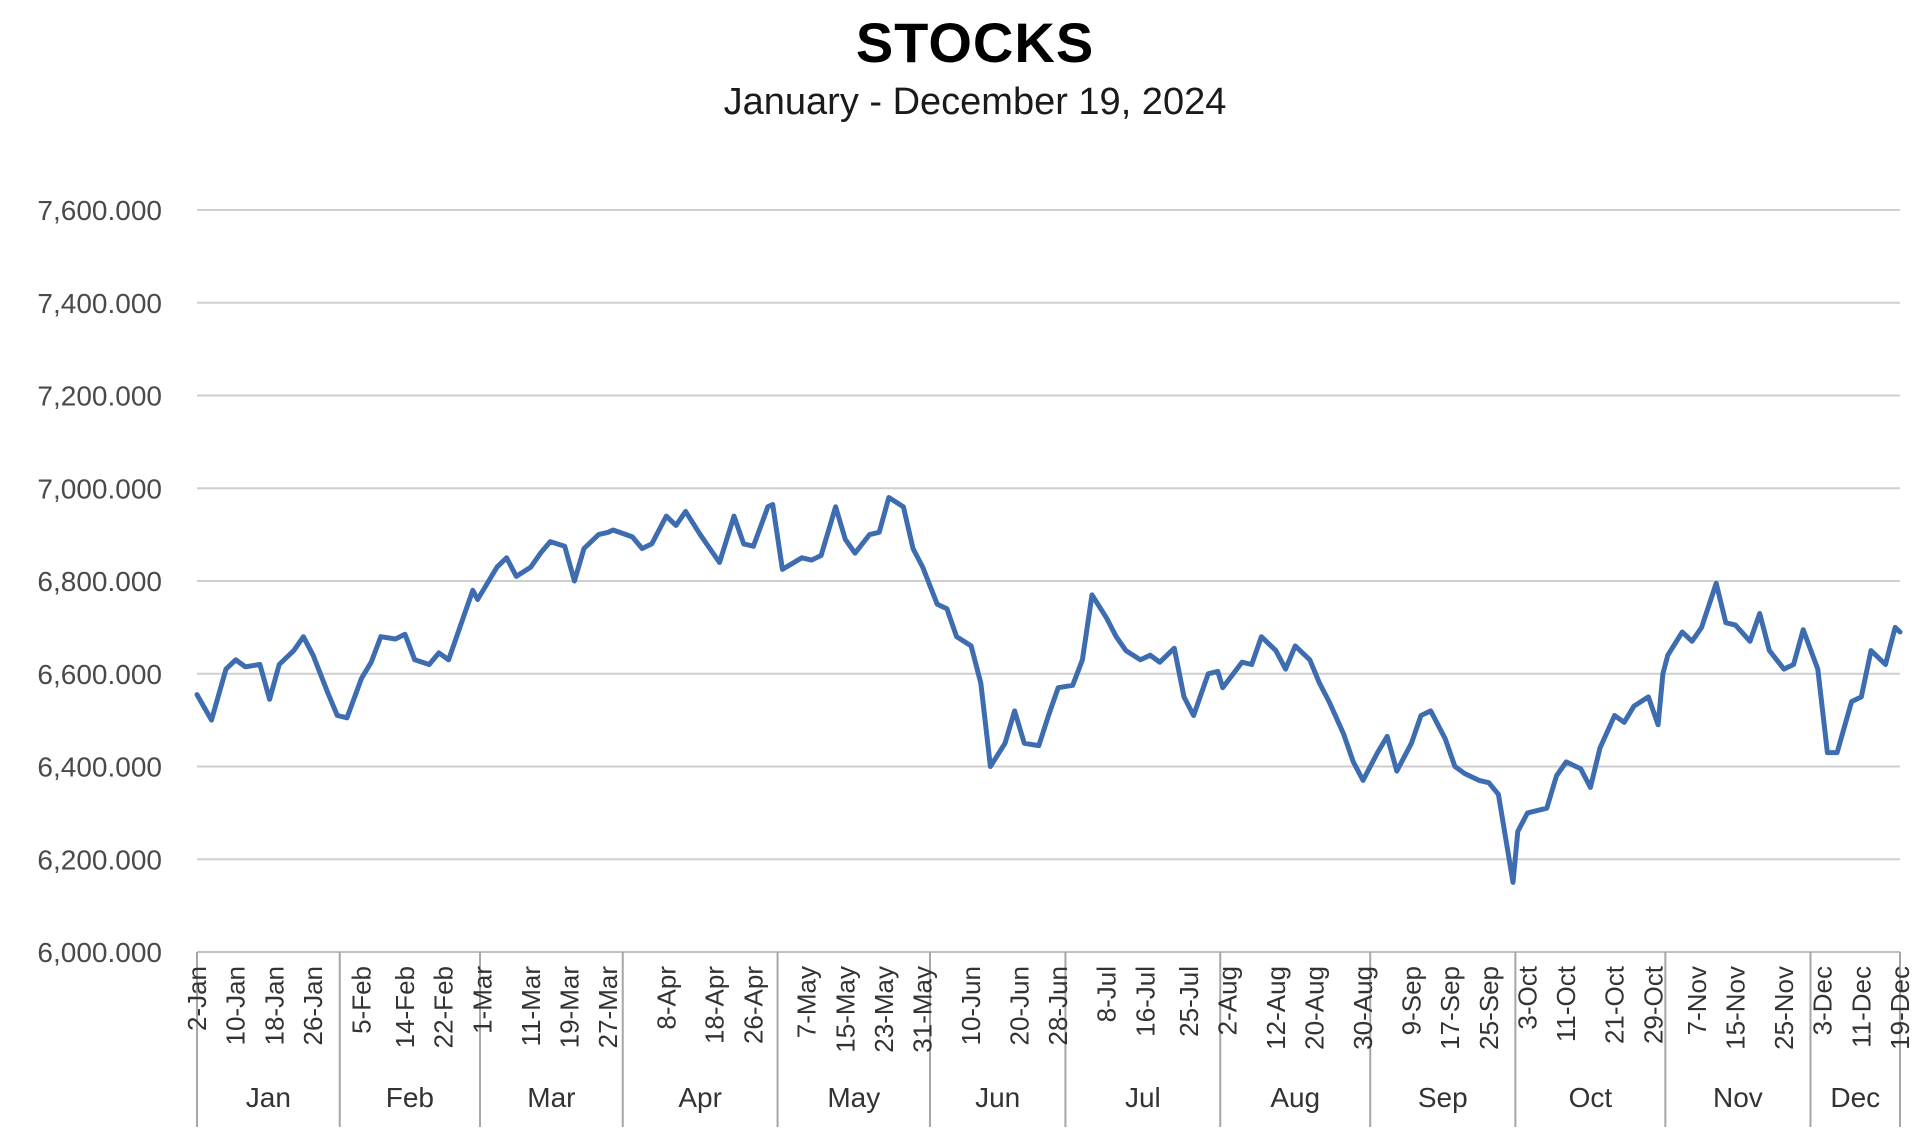 The height and width of the screenshot is (1134, 1920). I want to click on x-tick-label: 25-Sep, so click(1489, 1008).